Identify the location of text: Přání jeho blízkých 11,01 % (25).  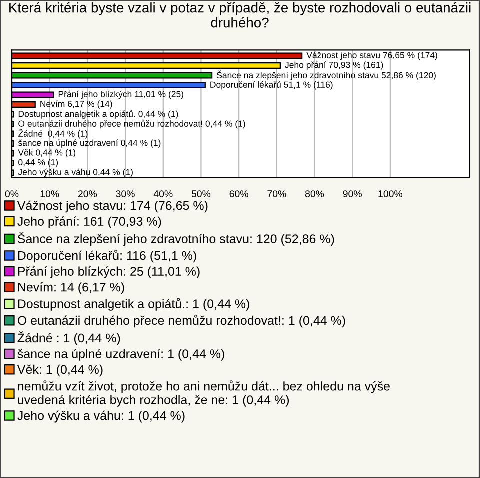
(121, 95).